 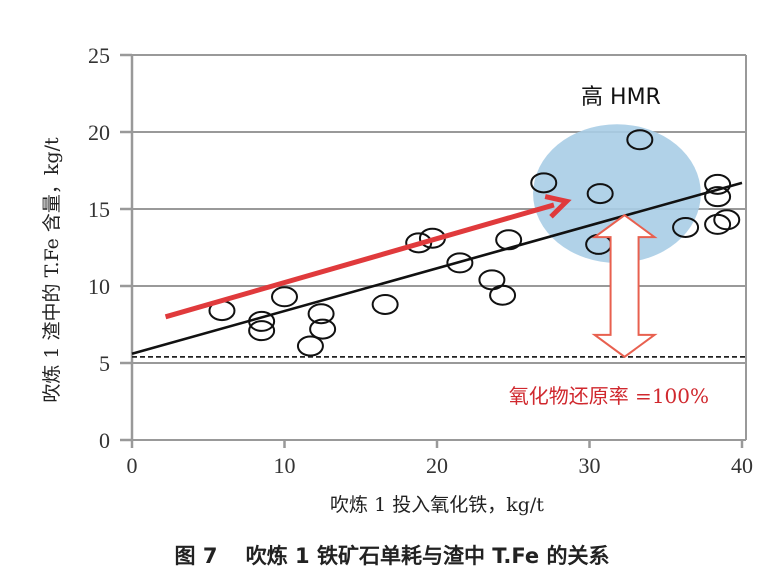 What do you see at coordinates (392, 556) in the screenshot?
I see `figure-caption: 图 7 吹炼 1 铁矿石单耗与渣中 T.Fe 的关系` at bounding box center [392, 556].